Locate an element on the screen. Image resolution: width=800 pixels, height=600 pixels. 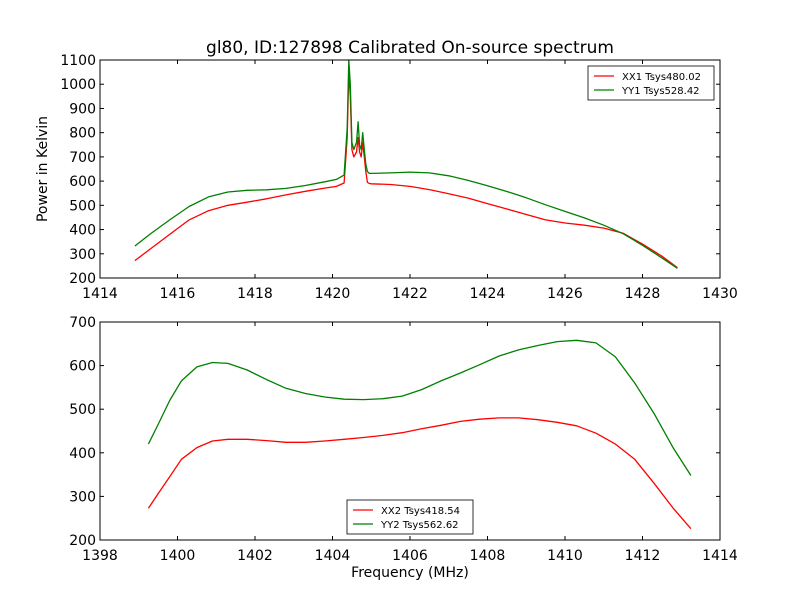
x-tick-label: 1424 is located at coordinates (488, 294).